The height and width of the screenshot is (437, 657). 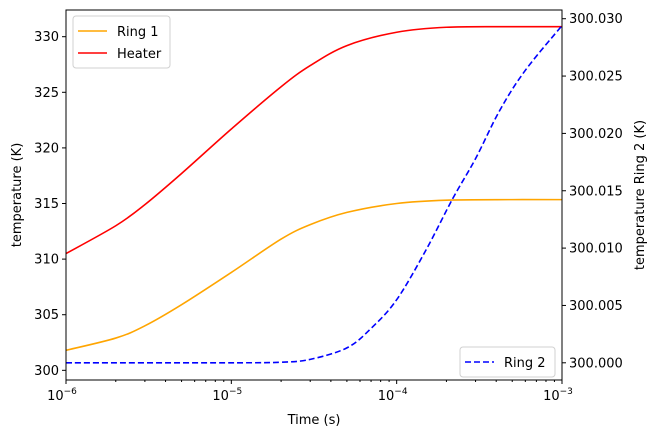 What do you see at coordinates (393, 395) in the screenshot?
I see `x-tick-label: 10⁻⁴` at bounding box center [393, 395].